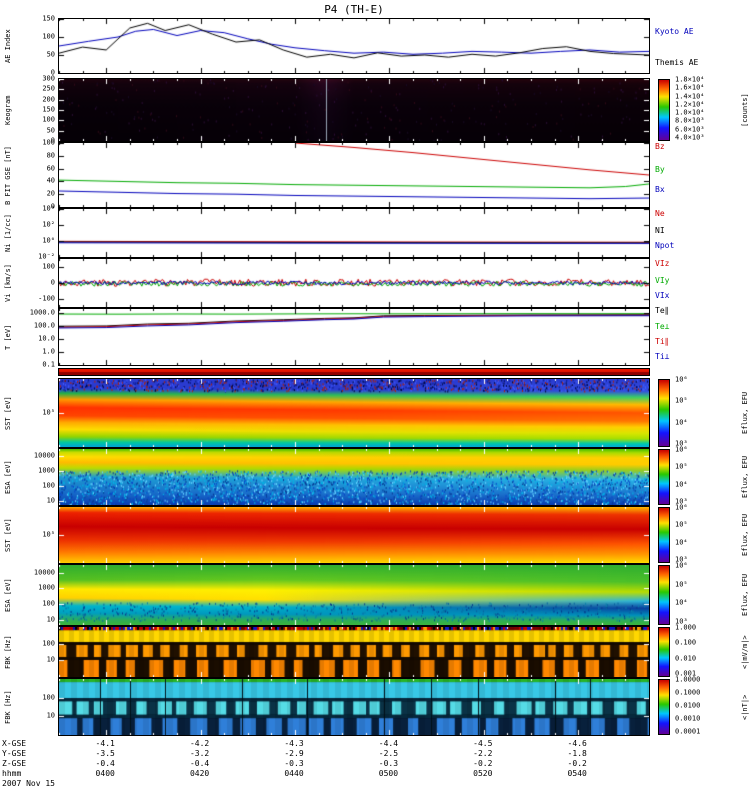 This screenshot has height=800, width=750. Describe the element at coordinates (29, 535) in the screenshot. I see `y-axis-sst-elec: SST [eV] 10⁵` at that location.